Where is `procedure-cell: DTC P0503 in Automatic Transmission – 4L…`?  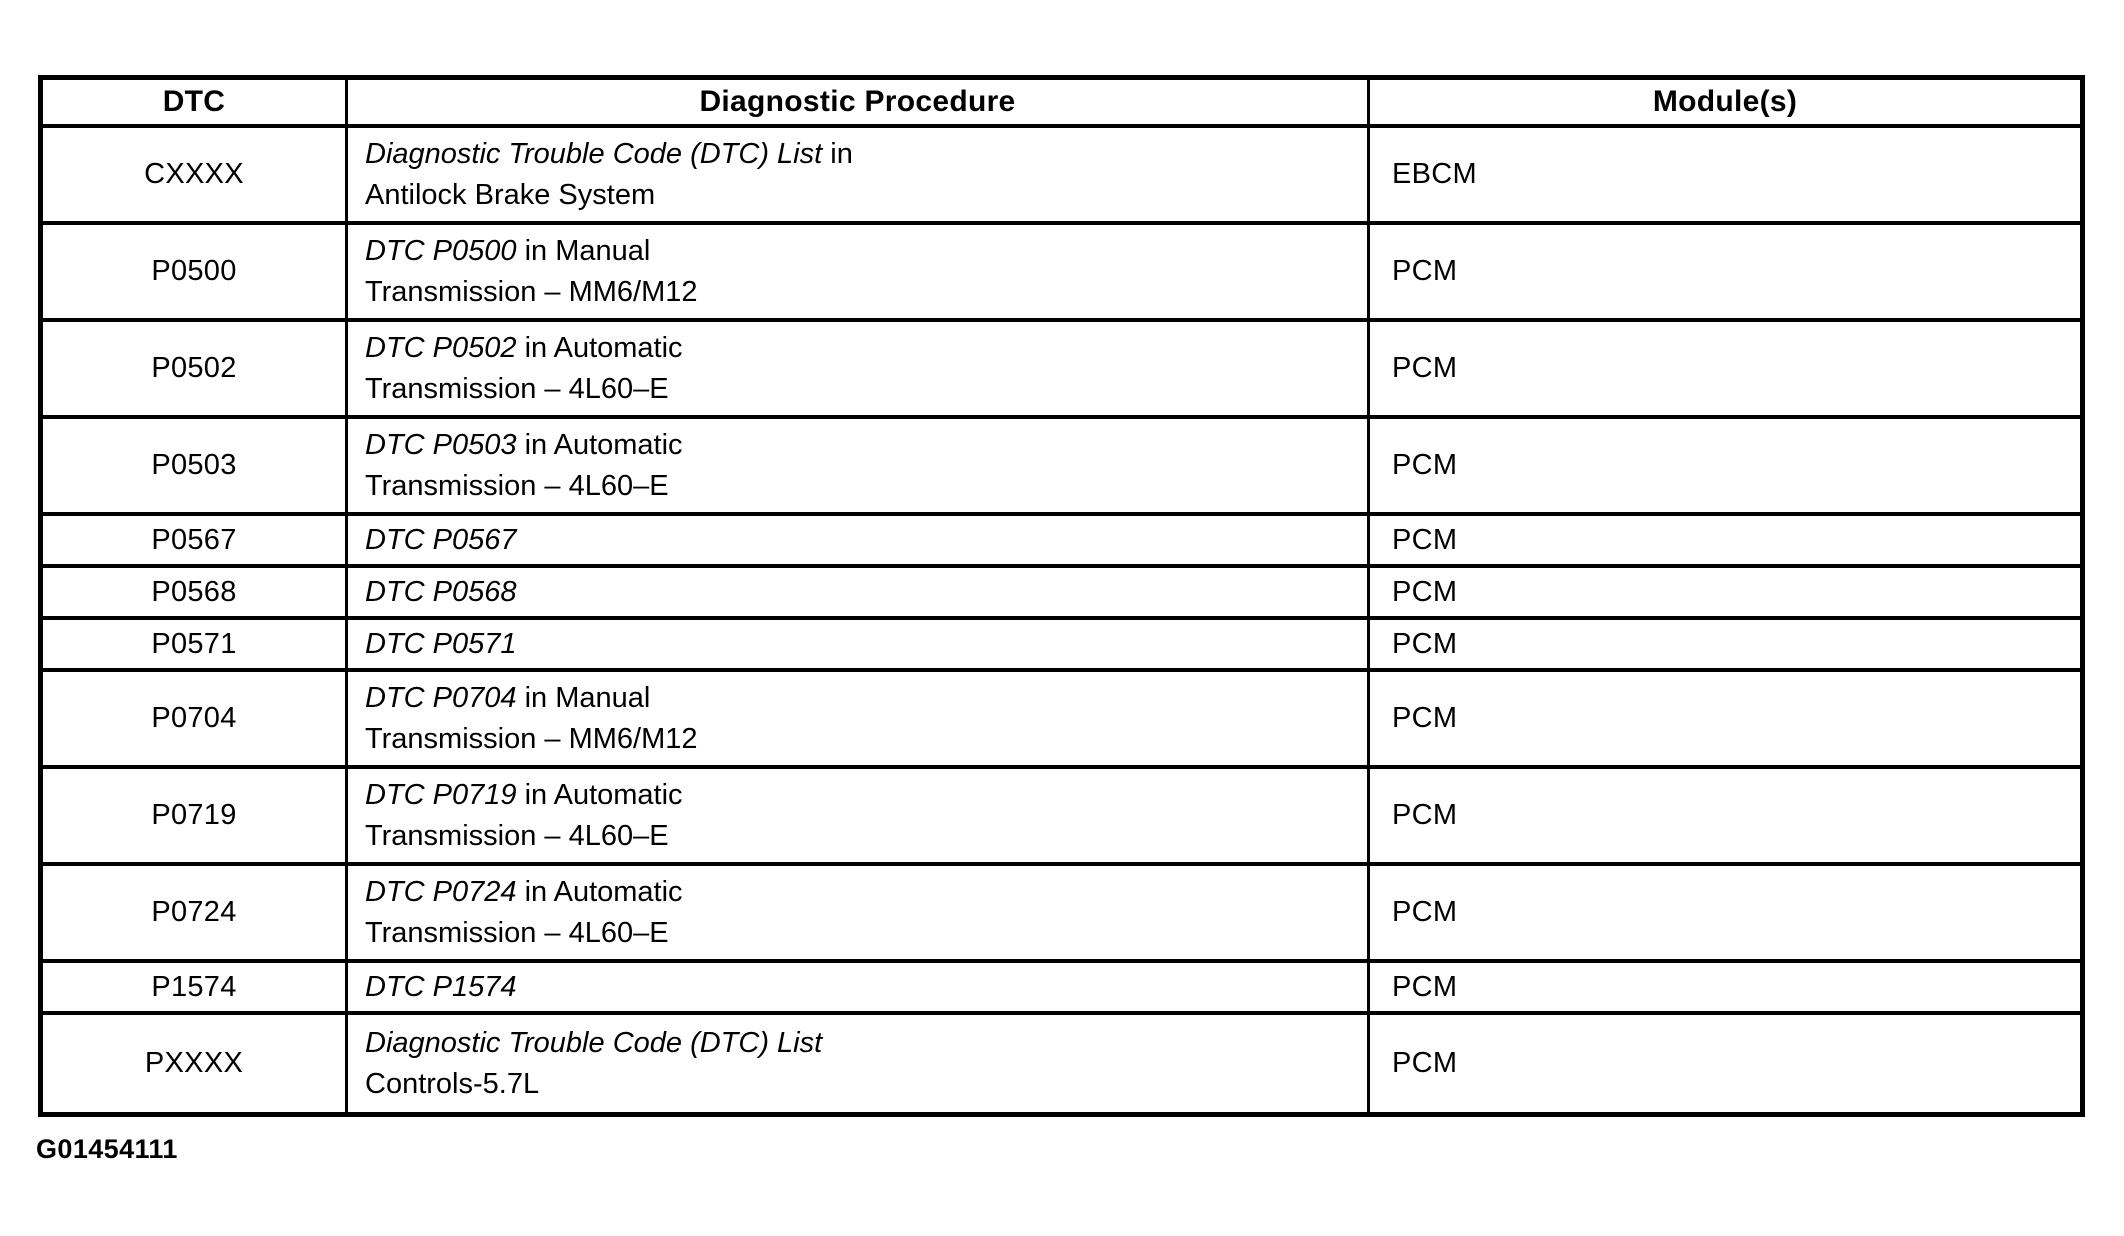
procedure-cell: DTC P0503 in Automatic Transmission – 4L… is located at coordinates (859, 465).